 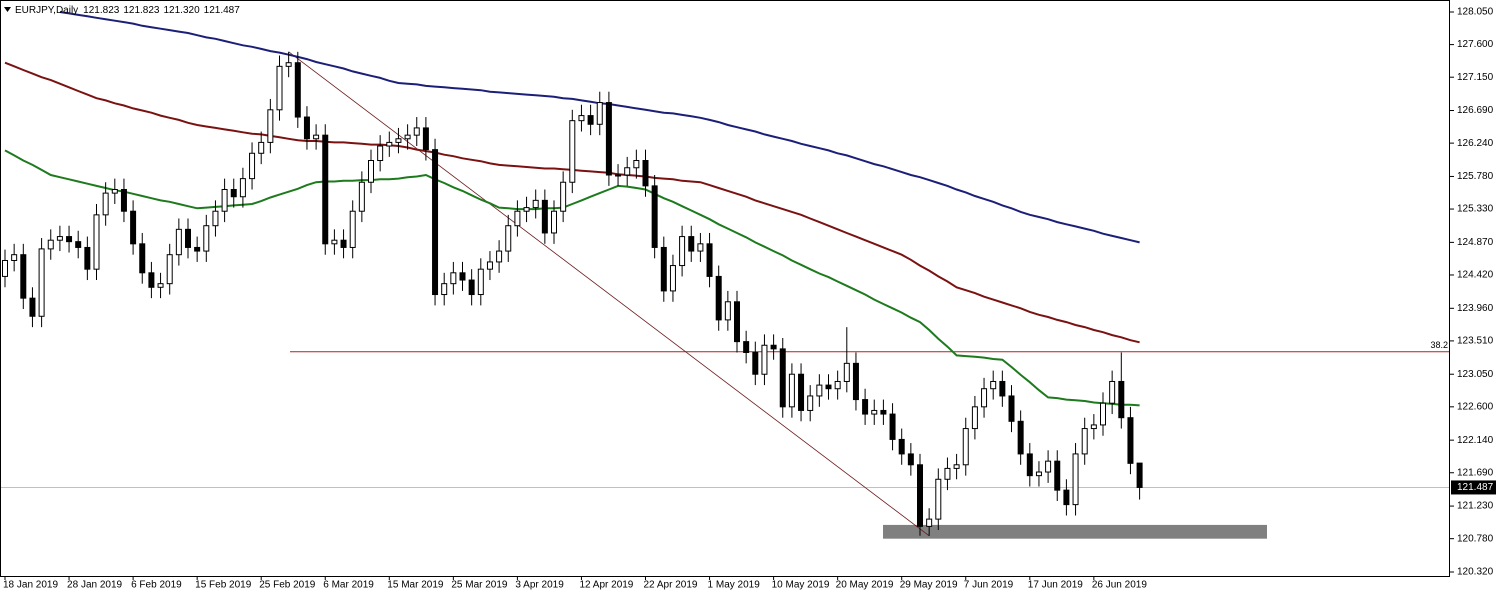 What do you see at coordinates (671, 585) in the screenshot?
I see `x-tick-label: 22 Apr 2019` at bounding box center [671, 585].